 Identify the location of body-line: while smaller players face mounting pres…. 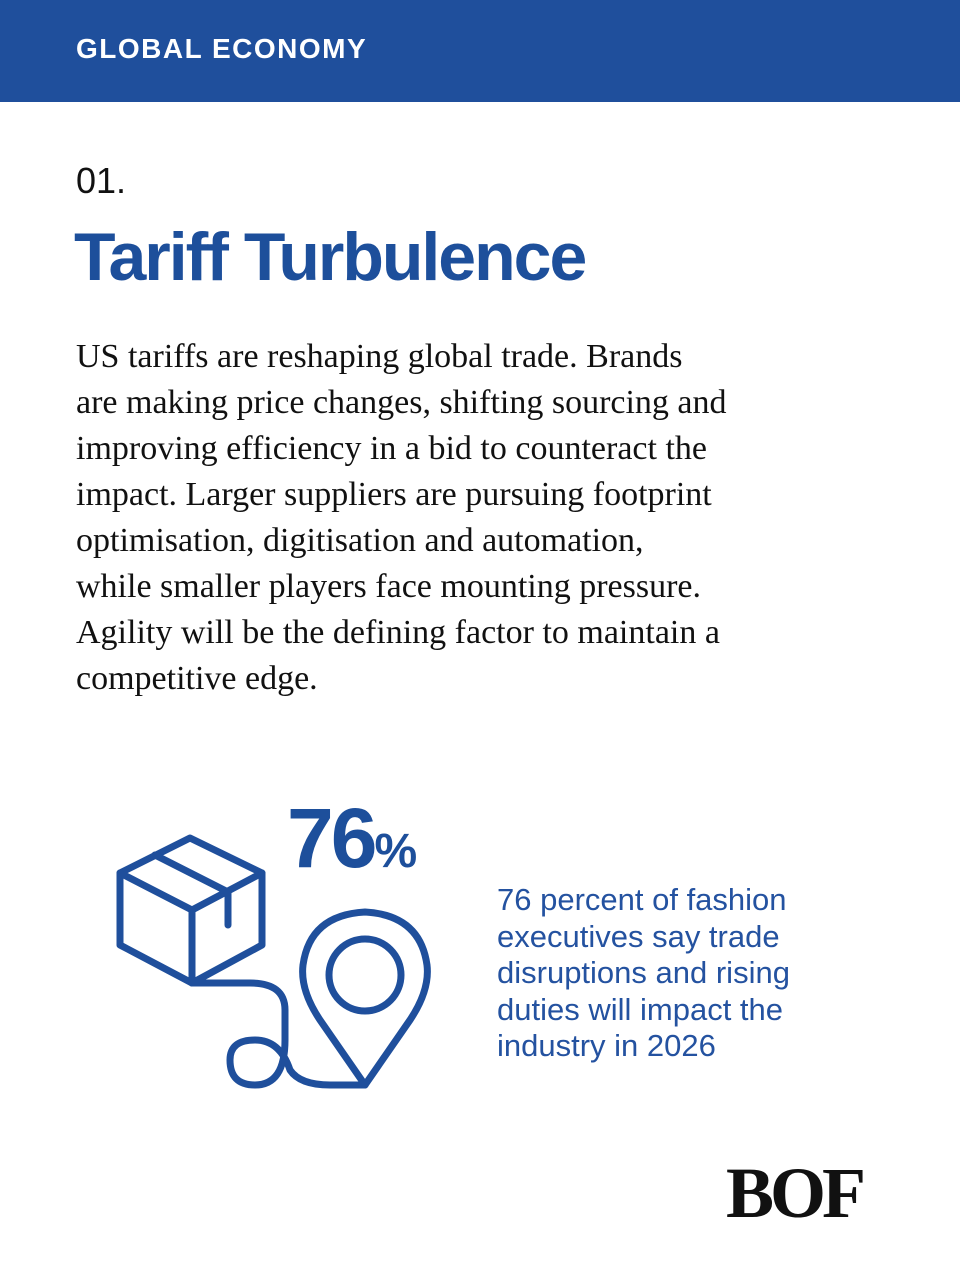
(389, 586).